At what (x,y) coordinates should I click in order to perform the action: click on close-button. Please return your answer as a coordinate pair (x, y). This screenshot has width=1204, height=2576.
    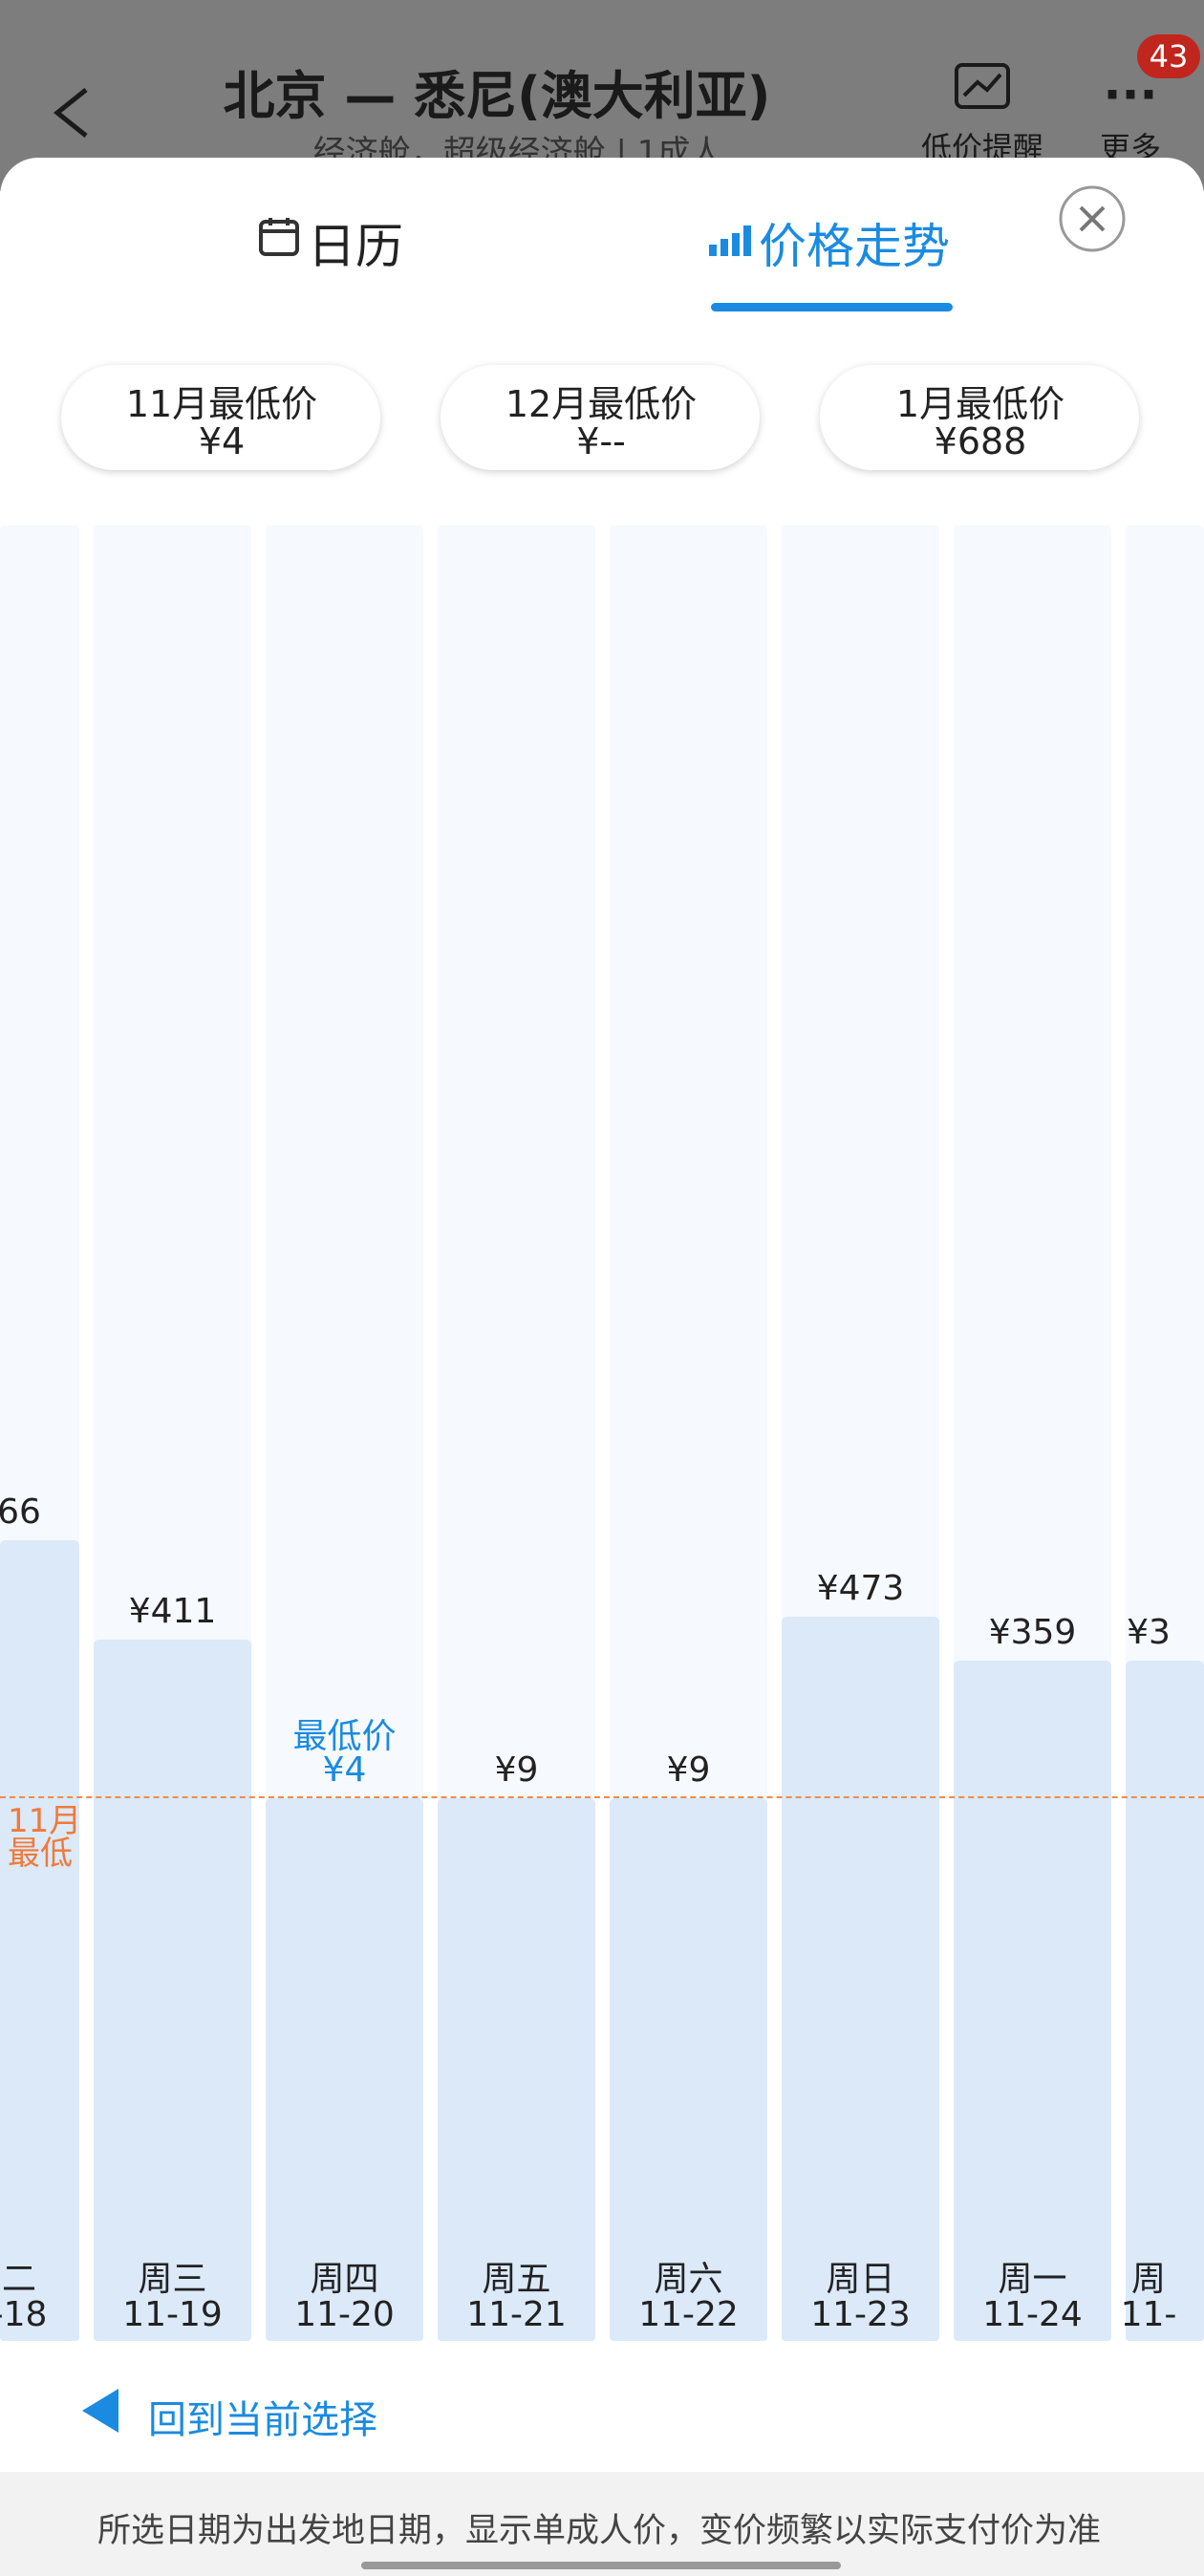
    Looking at the image, I should click on (1092, 218).